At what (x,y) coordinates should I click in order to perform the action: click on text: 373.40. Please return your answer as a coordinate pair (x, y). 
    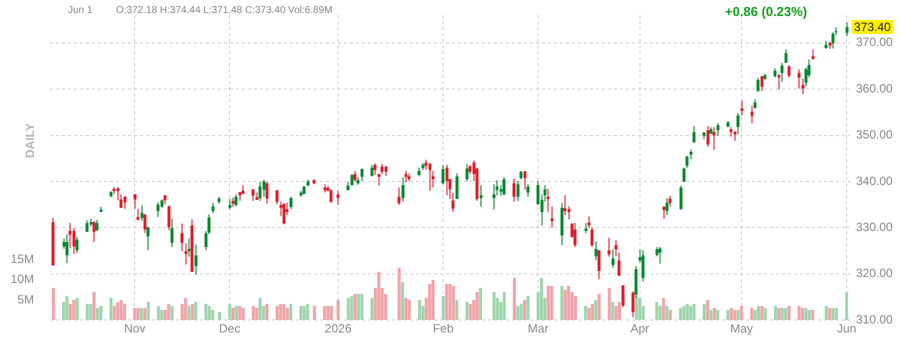
    Looking at the image, I should click on (872, 27).